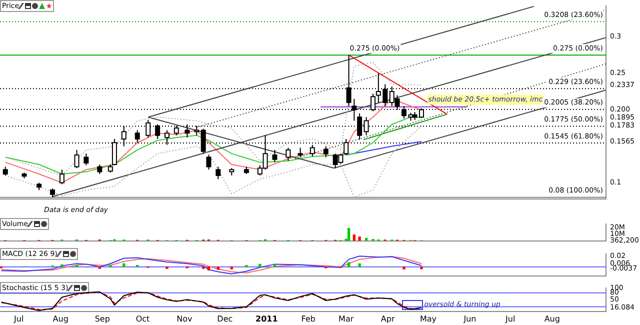 The width and height of the screenshot is (640, 325). I want to click on x-tick-label: Apr, so click(388, 319).